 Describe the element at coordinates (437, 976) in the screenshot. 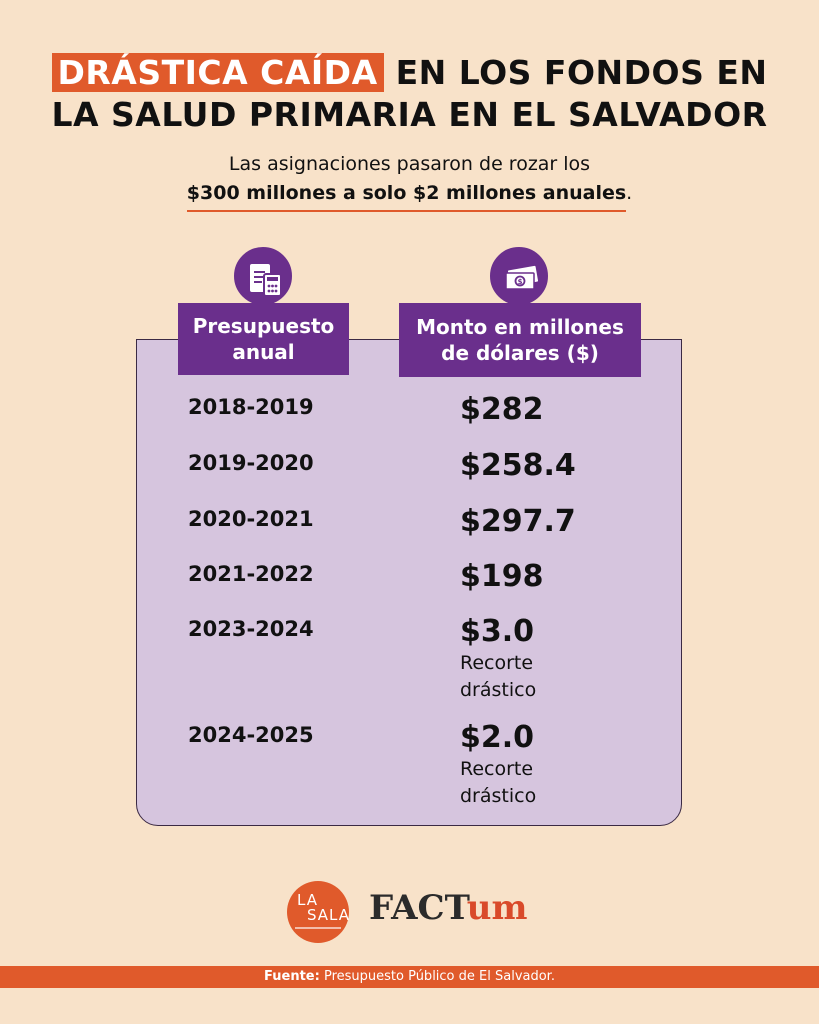

I see `source-text: Presupuesto Público de El Salvador.` at that location.